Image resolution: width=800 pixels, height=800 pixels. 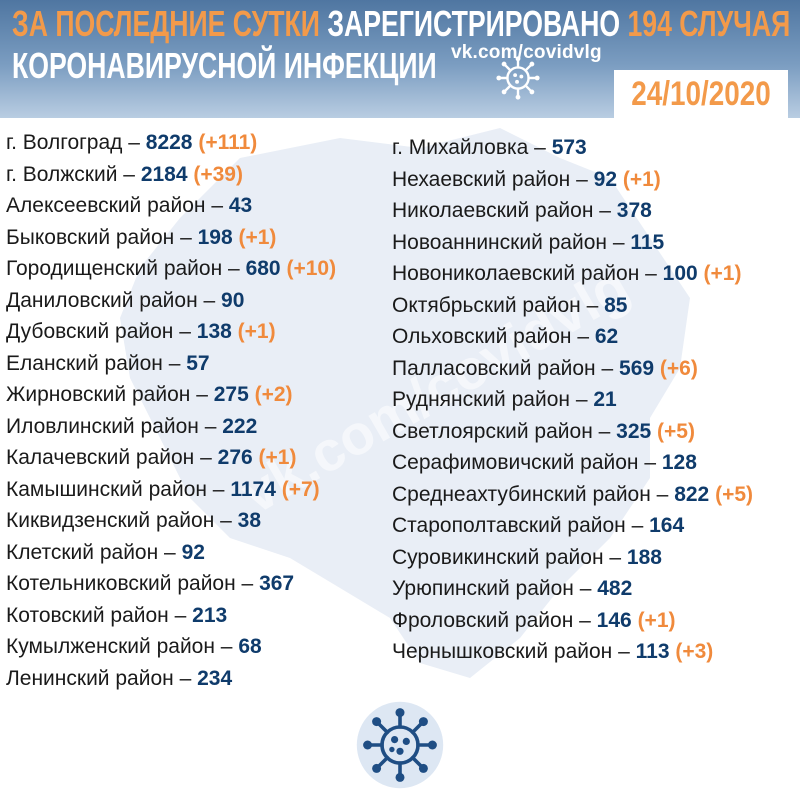 What do you see at coordinates (515, 462) in the screenshot?
I see `district-name: Серафимовичский район` at bounding box center [515, 462].